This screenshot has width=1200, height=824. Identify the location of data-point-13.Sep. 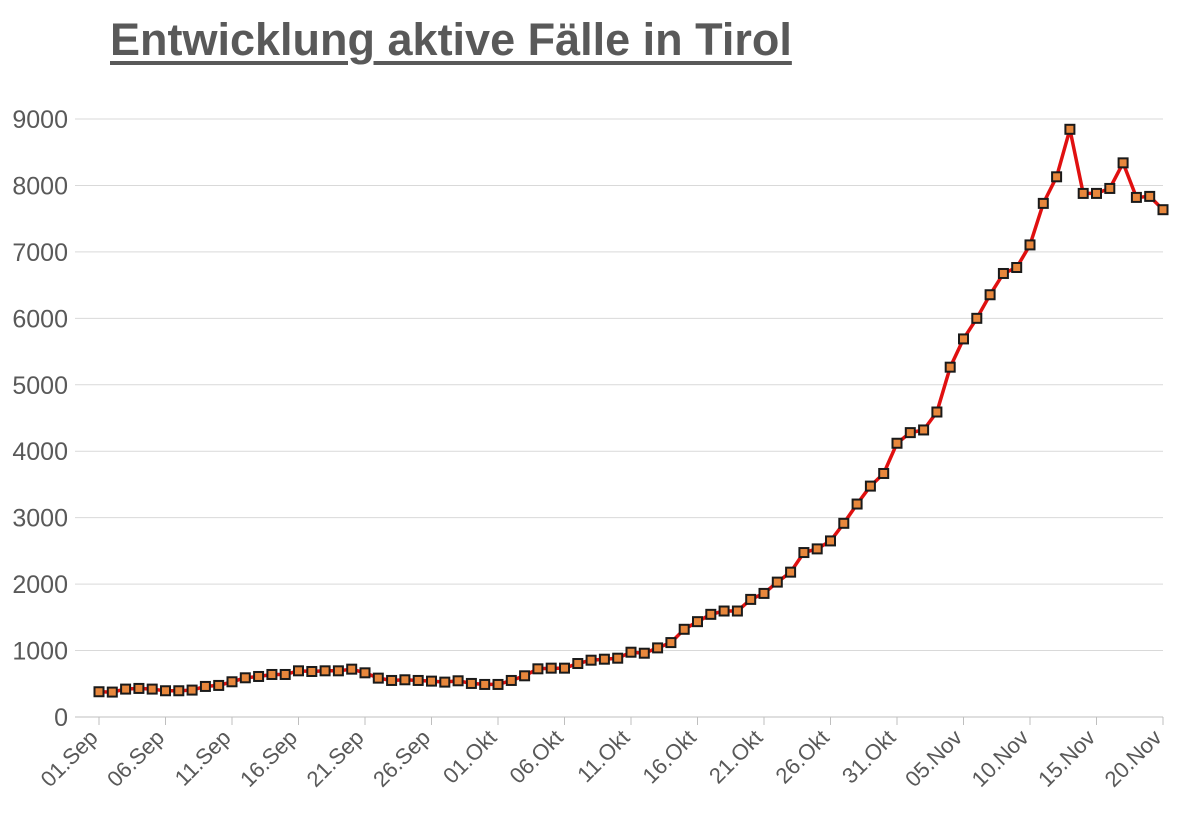
(259, 676).